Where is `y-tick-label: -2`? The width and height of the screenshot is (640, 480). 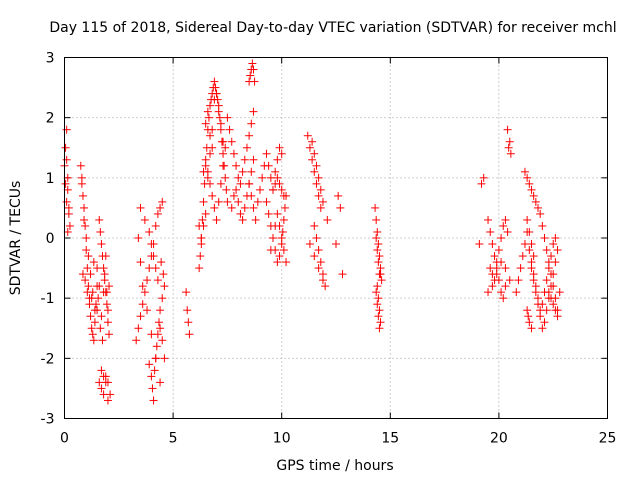 y-tick-label: -2 is located at coordinates (48, 359).